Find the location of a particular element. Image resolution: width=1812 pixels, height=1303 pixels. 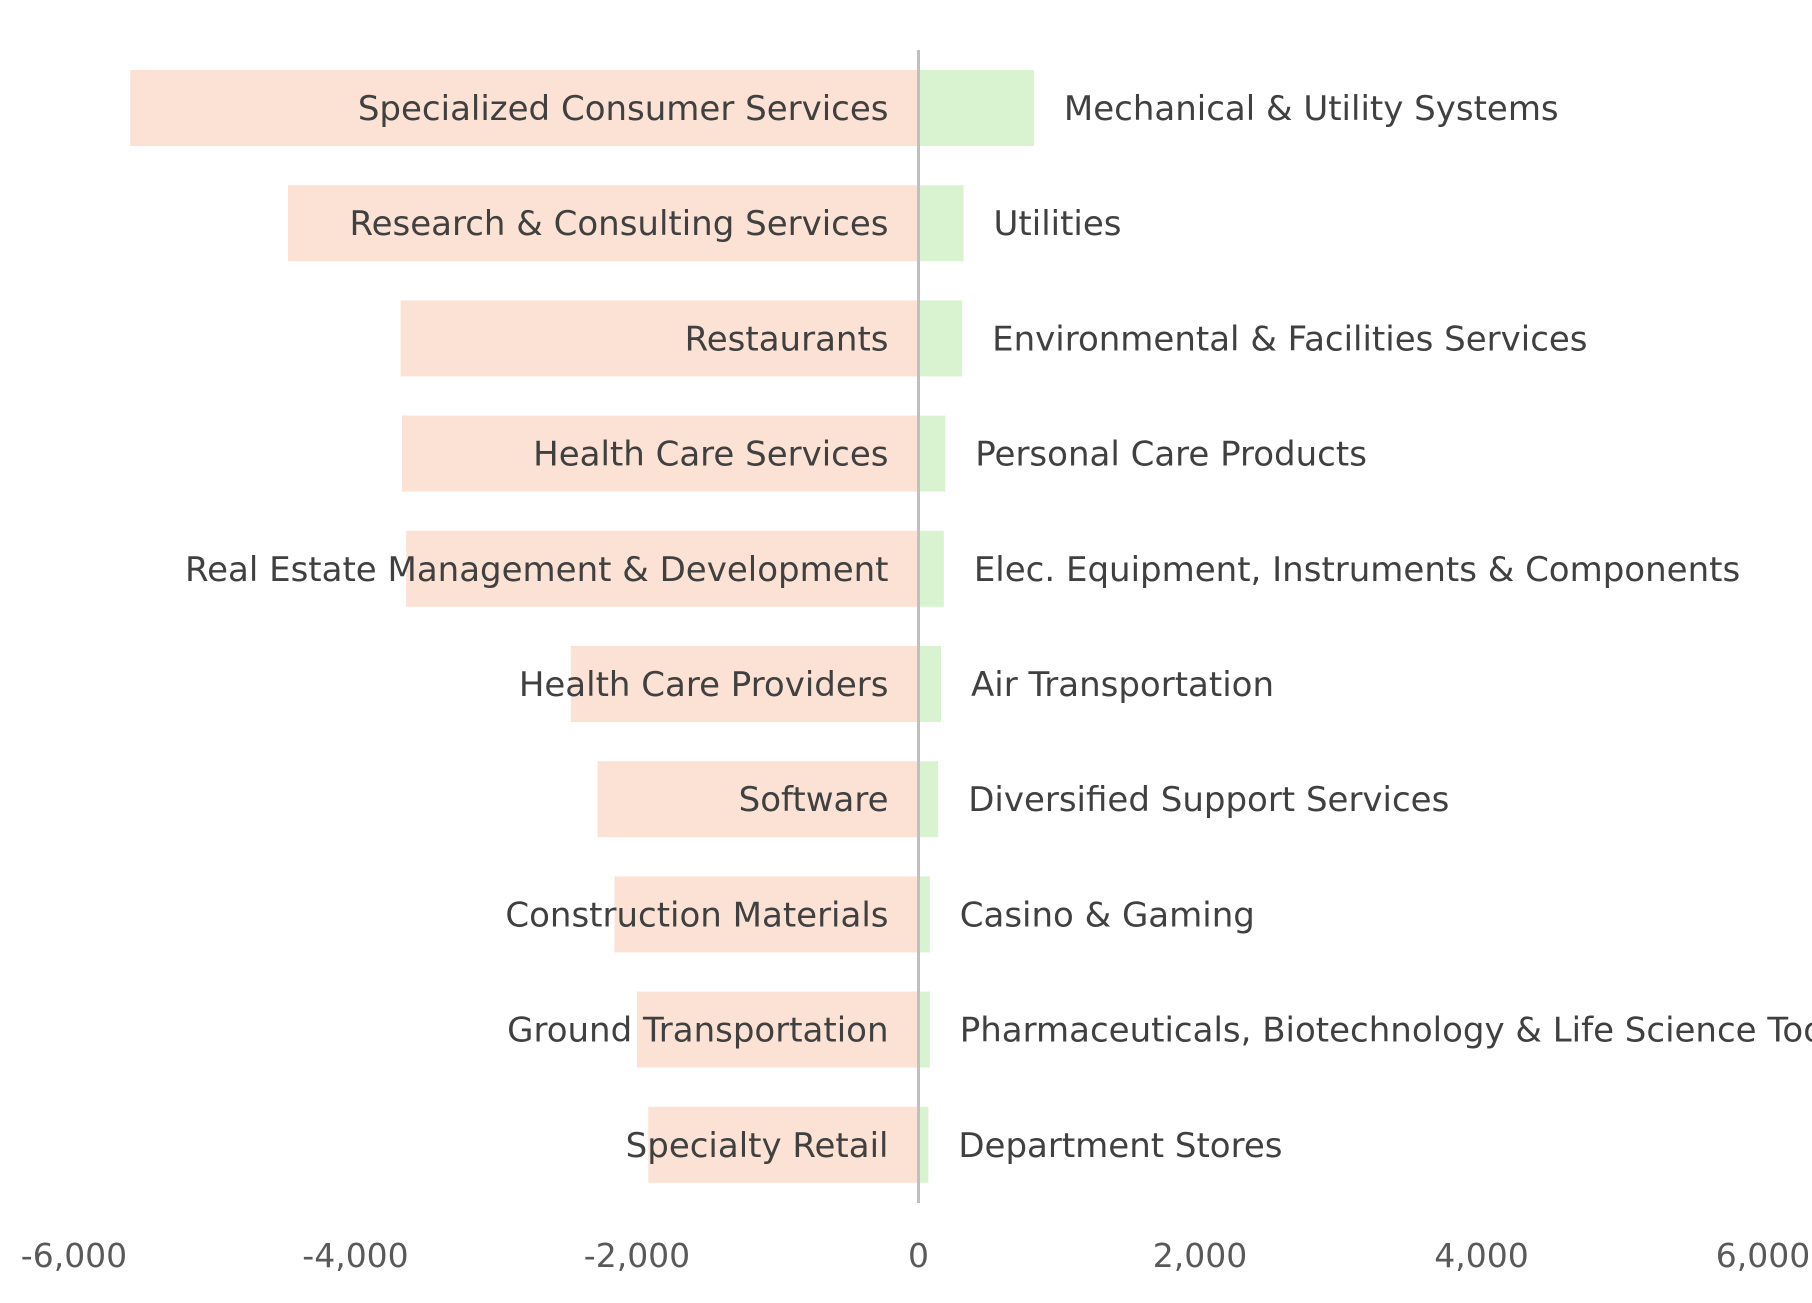

x-tick-label: -4,000 is located at coordinates (355, 1255).